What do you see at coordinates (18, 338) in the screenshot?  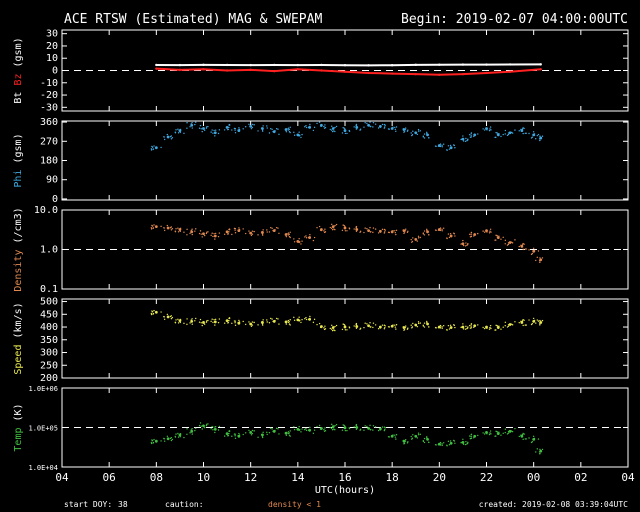 I see `y-axis-label: Speed (km/s)` at bounding box center [18, 338].